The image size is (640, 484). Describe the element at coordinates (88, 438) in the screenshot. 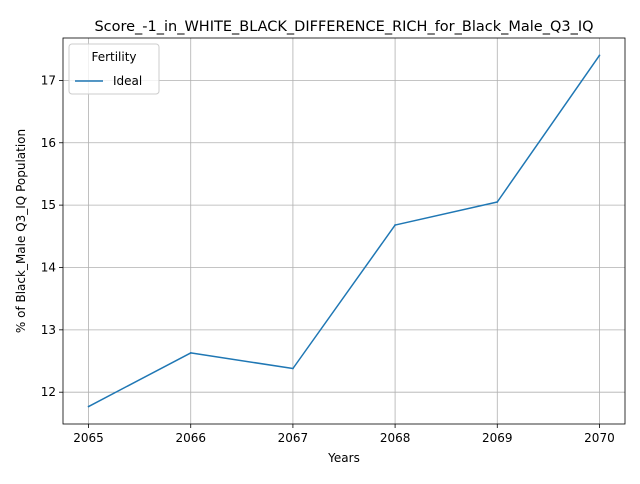

I see `x-tick-label: 2065` at that location.